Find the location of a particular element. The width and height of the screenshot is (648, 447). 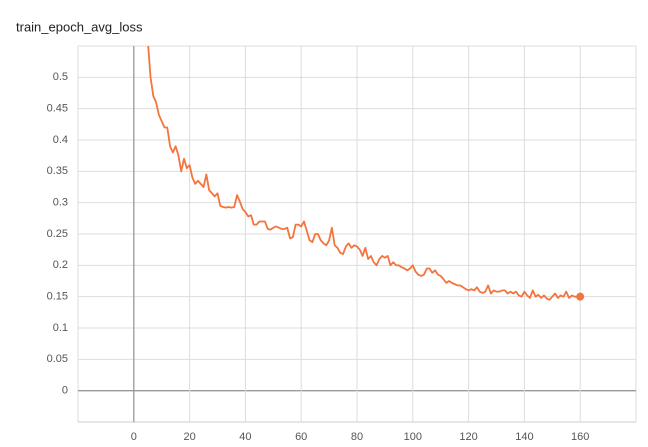

y-tick-label: 0 is located at coordinates (65, 391).